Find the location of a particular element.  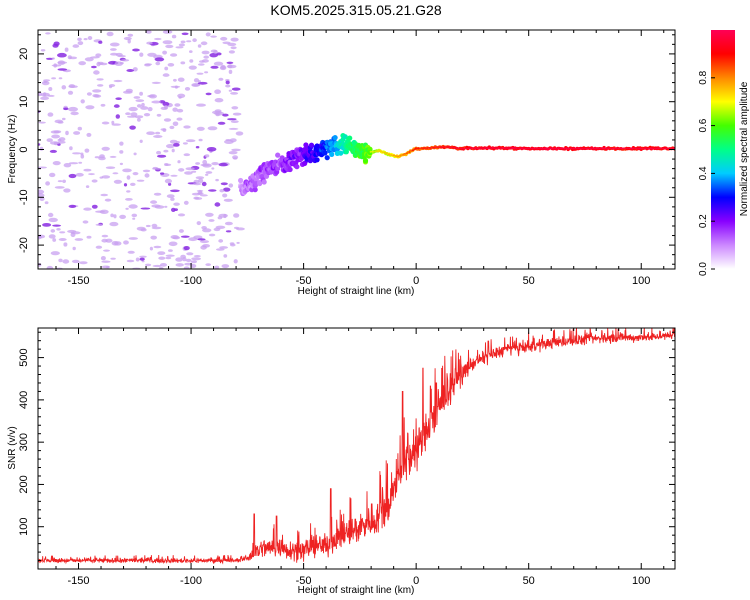

y-tick-label: 300 is located at coordinates (24, 442).